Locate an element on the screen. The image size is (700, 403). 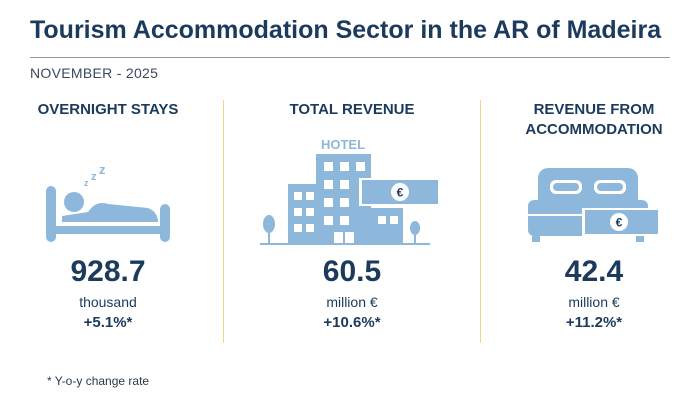
title-divider is located at coordinates (350, 57).